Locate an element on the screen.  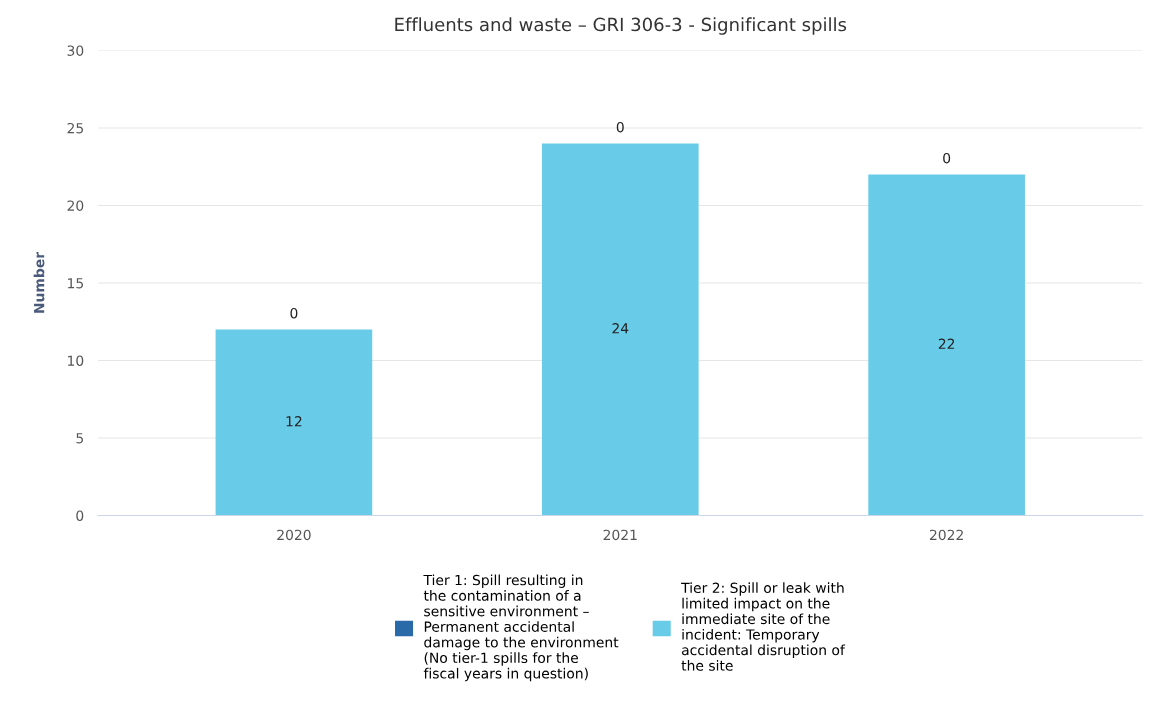
y-tick-label: 25 is located at coordinates (75, 128).